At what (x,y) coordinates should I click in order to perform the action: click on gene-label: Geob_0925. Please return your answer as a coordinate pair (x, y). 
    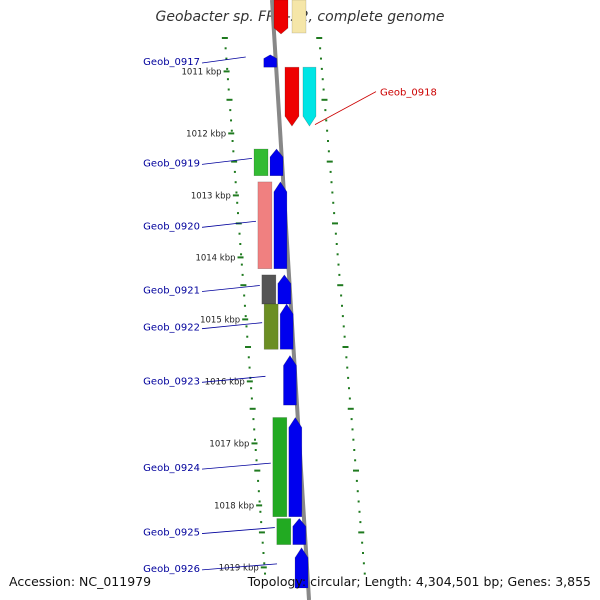
    Looking at the image, I should click on (171, 533).